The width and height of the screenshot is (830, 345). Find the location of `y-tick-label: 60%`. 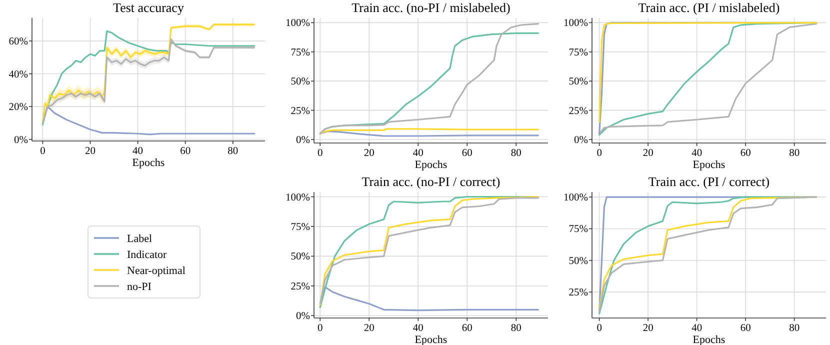

y-tick-label: 60% is located at coordinates (18, 42).